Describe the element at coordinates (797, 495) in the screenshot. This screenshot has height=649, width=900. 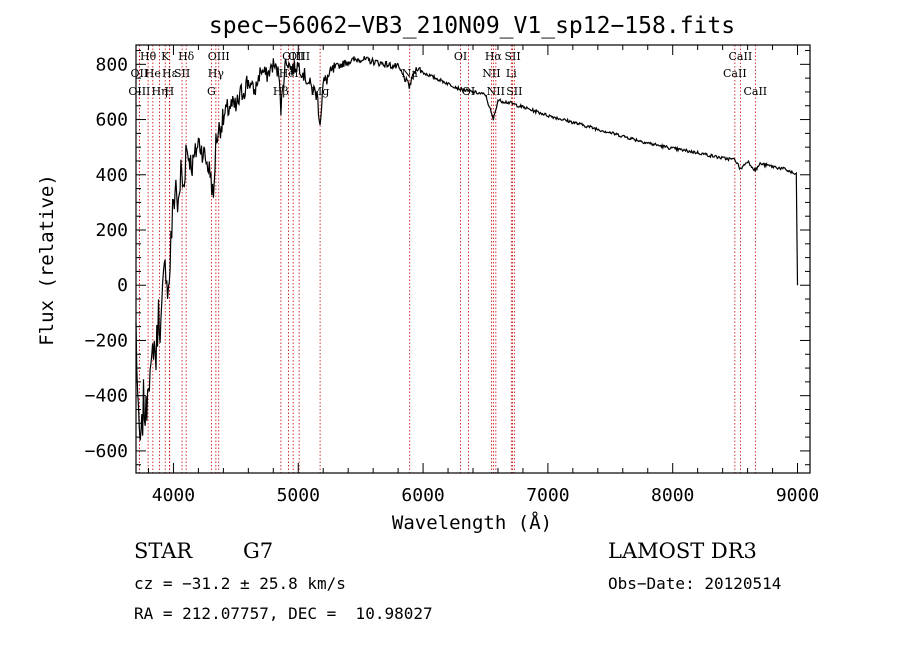
I see `x-tick-label: 9000` at that location.